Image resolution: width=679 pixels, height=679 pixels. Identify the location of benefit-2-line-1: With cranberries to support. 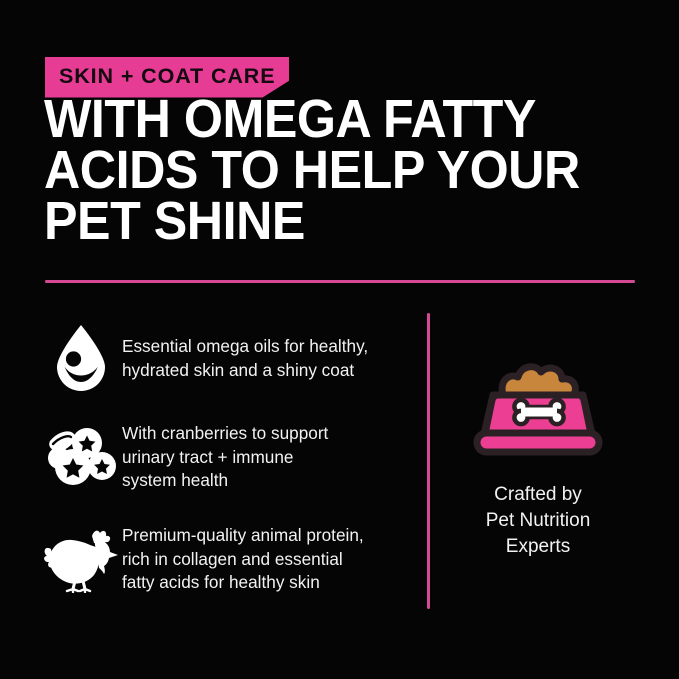
(225, 433).